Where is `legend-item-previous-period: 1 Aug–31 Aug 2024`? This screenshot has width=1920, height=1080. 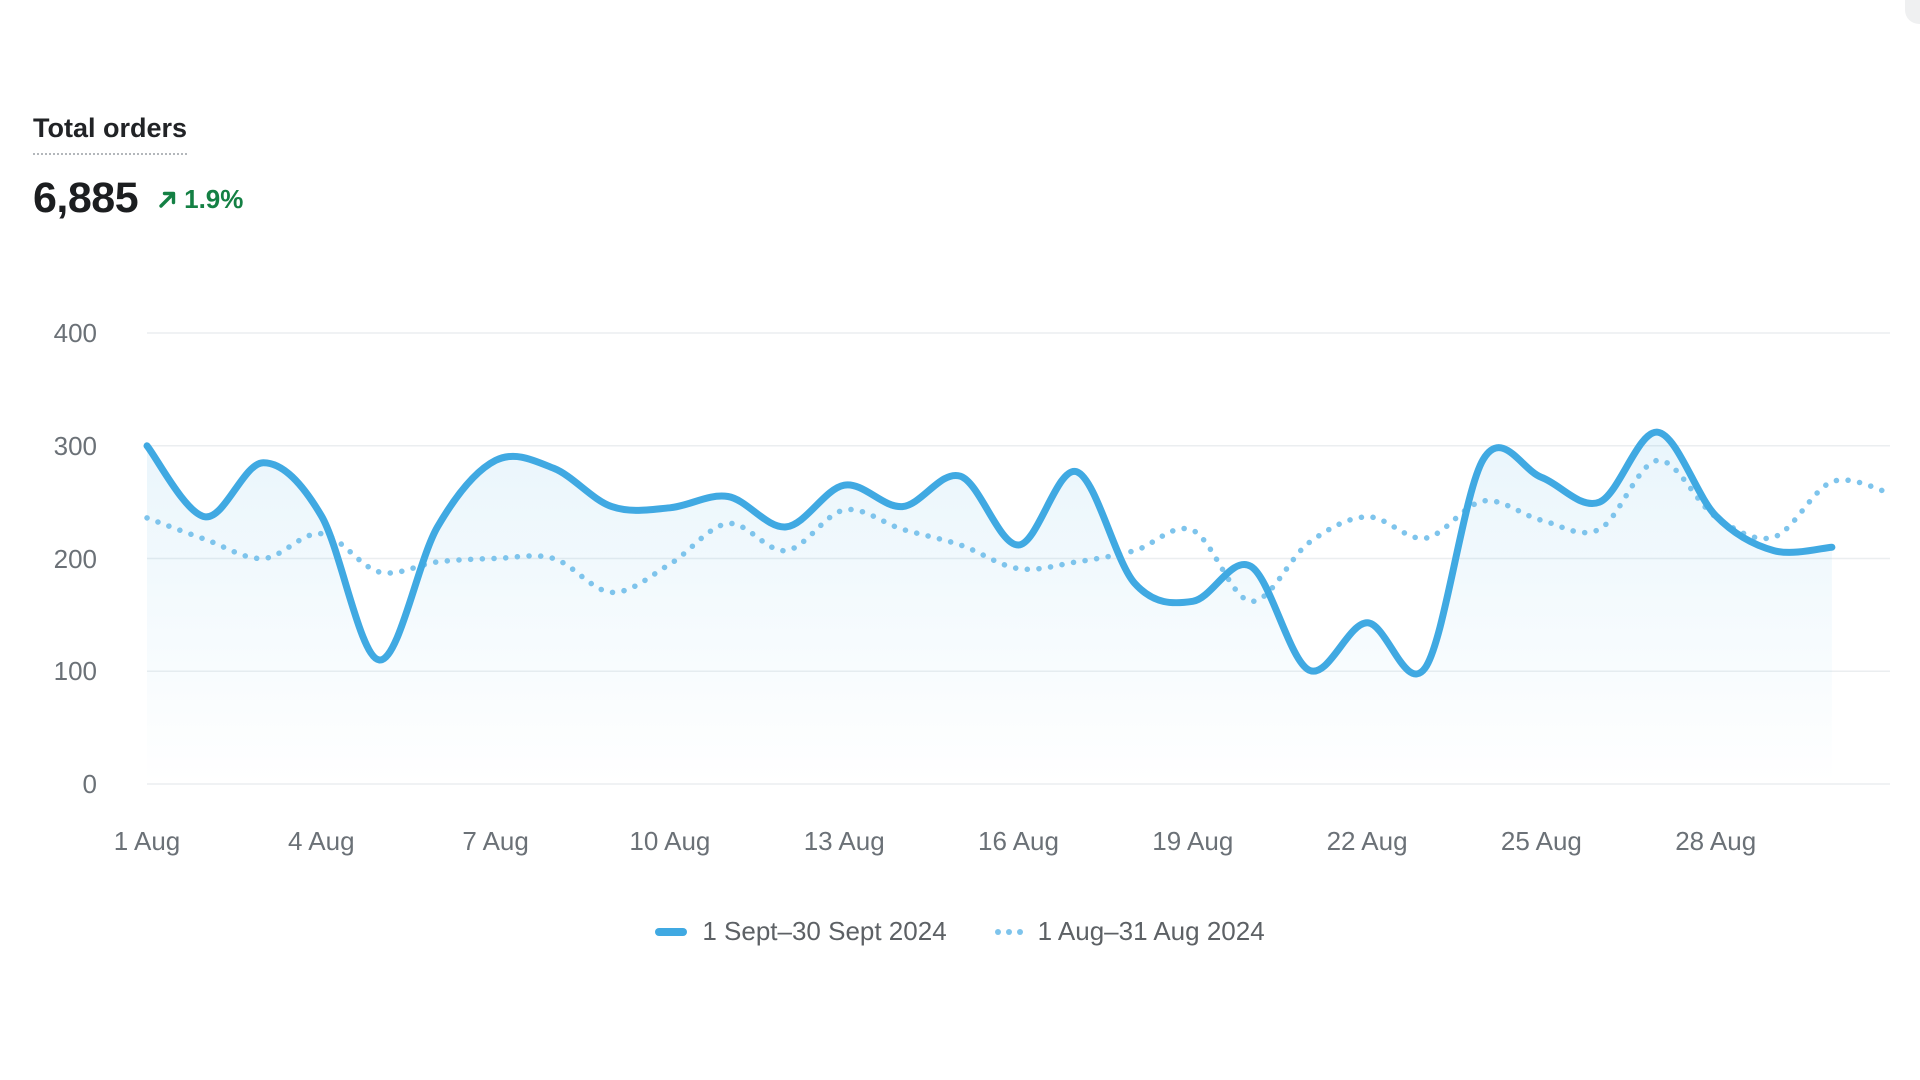 legend-item-previous-period: 1 Aug–31 Aug 2024 is located at coordinates (1129, 931).